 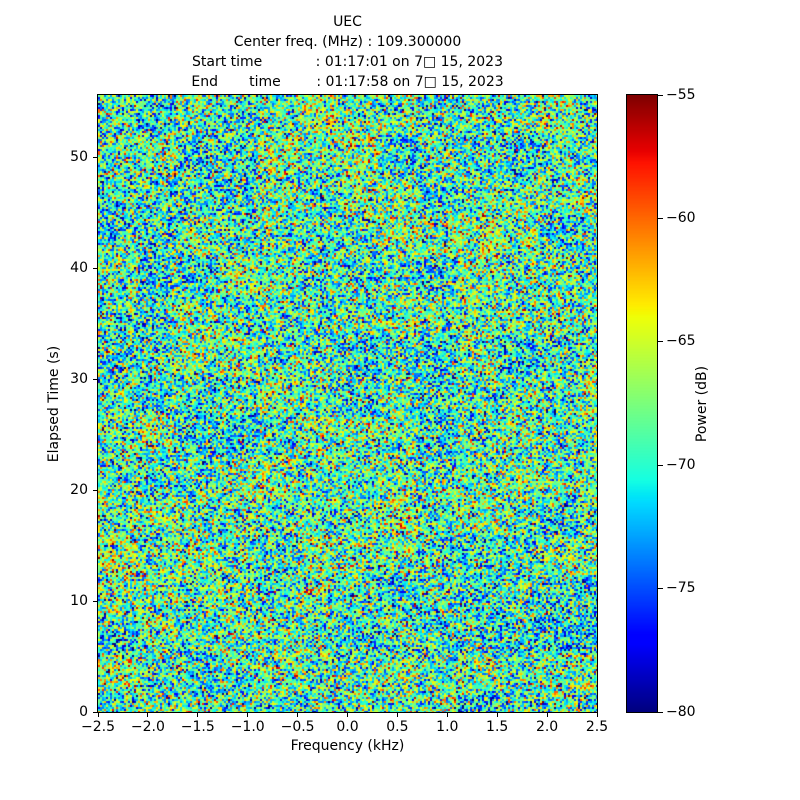 I want to click on colorbar-canvas, so click(x=642, y=403).